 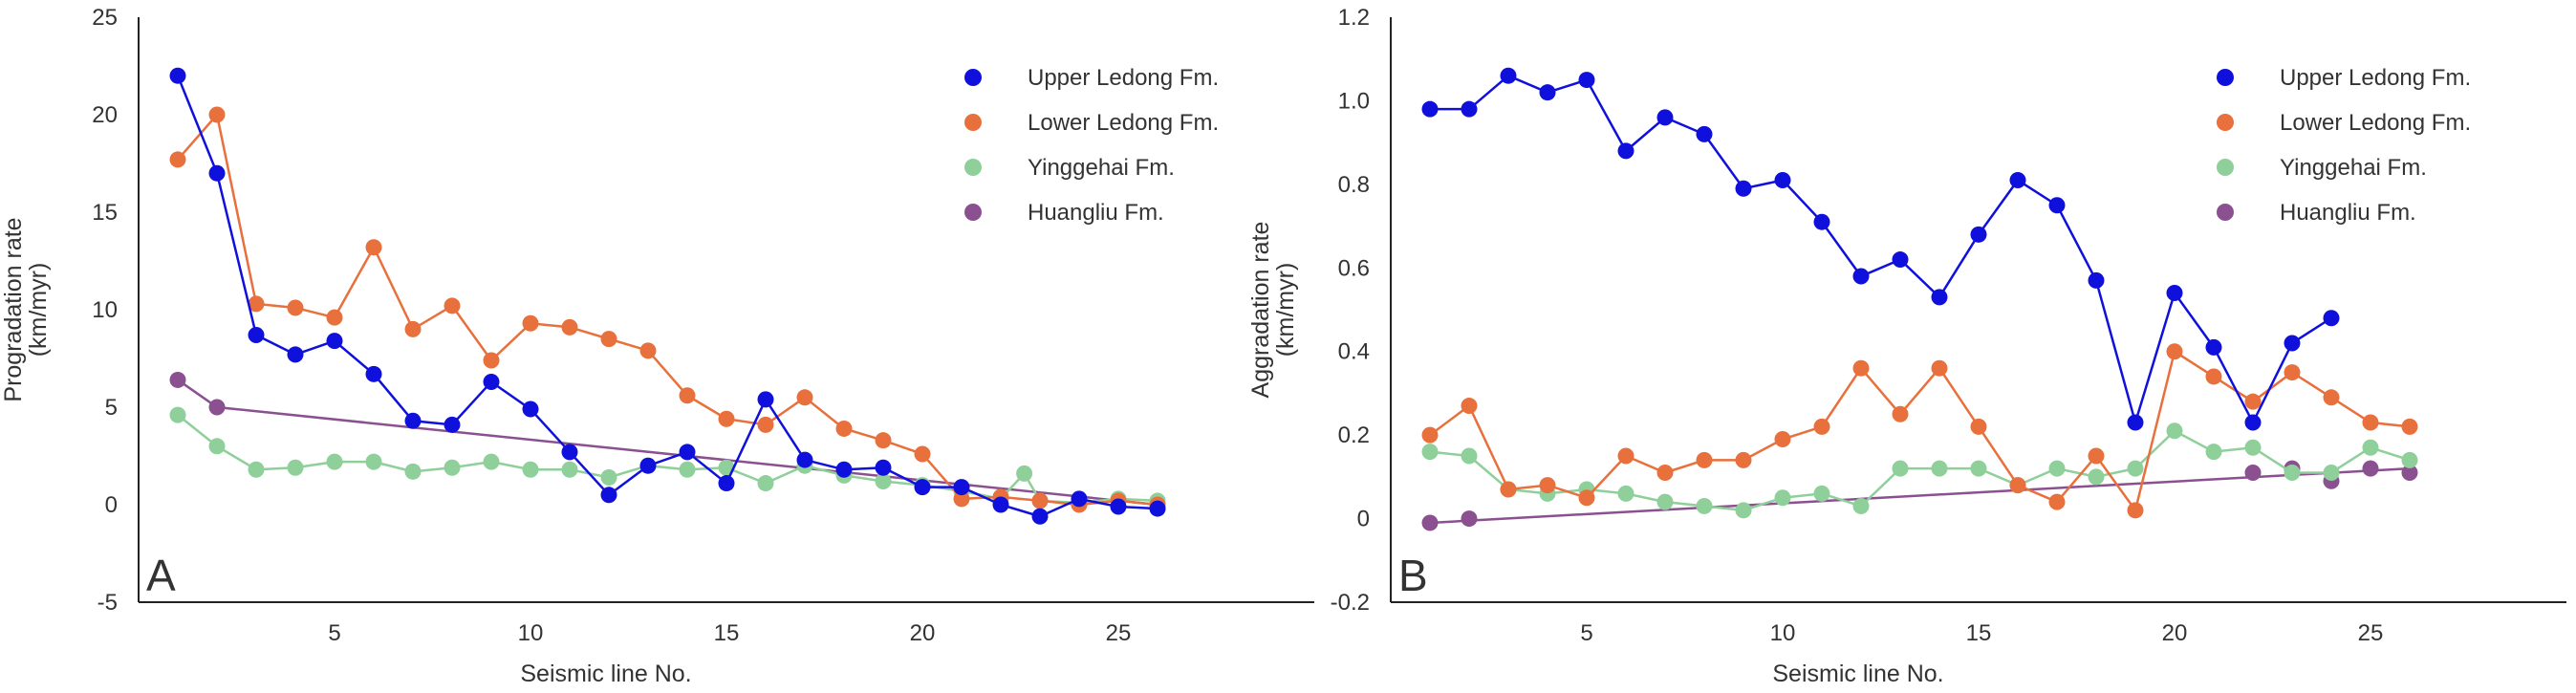 What do you see at coordinates (107, 603) in the screenshot?
I see `y-tick-label: -5` at bounding box center [107, 603].